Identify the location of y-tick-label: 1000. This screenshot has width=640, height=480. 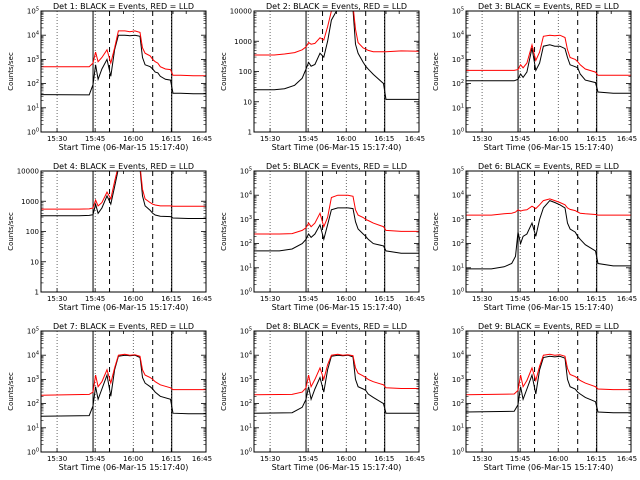
(243, 42).